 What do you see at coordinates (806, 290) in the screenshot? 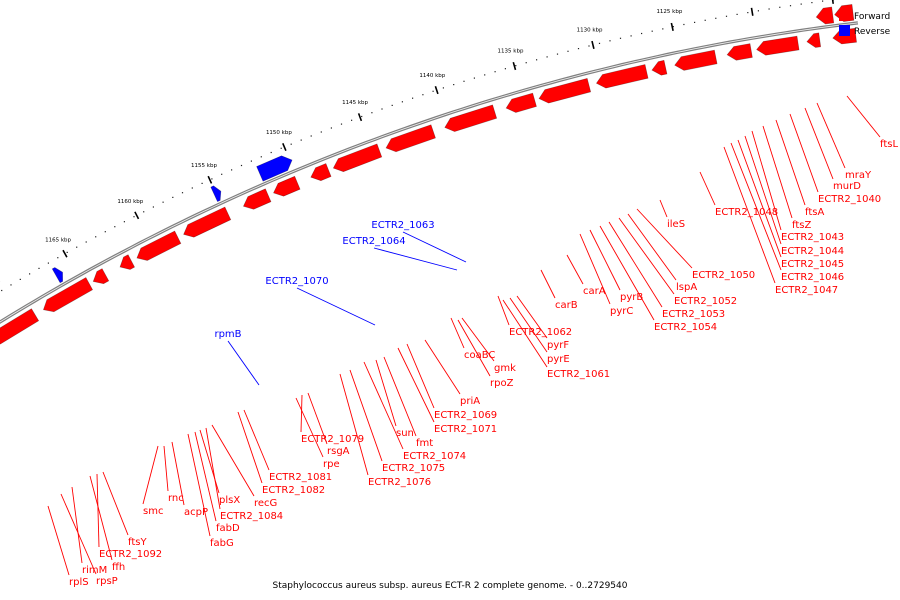
I see `gene-label: ECTR2_1047` at bounding box center [806, 290].